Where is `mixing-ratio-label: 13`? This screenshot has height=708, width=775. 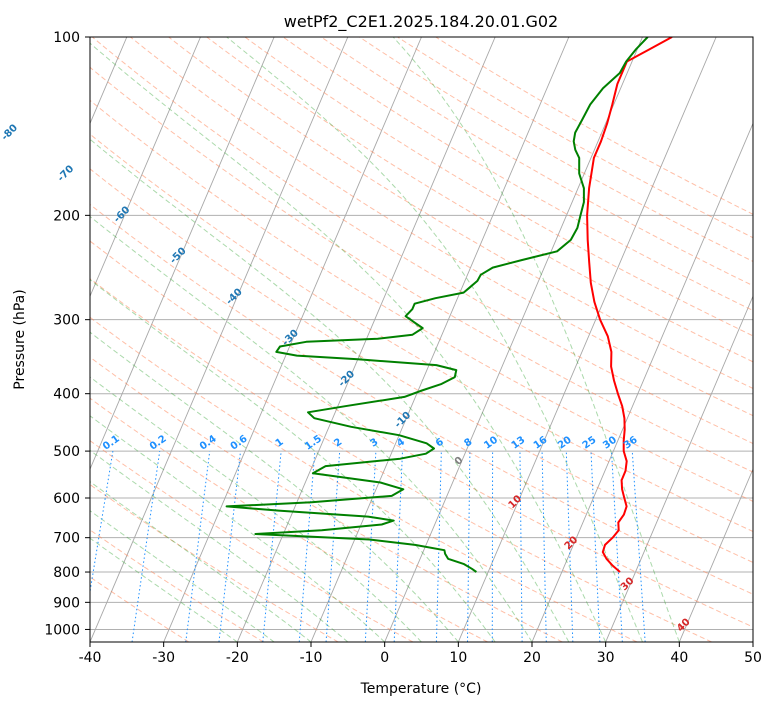 mixing-ratio-label: 13 is located at coordinates (519, 443).